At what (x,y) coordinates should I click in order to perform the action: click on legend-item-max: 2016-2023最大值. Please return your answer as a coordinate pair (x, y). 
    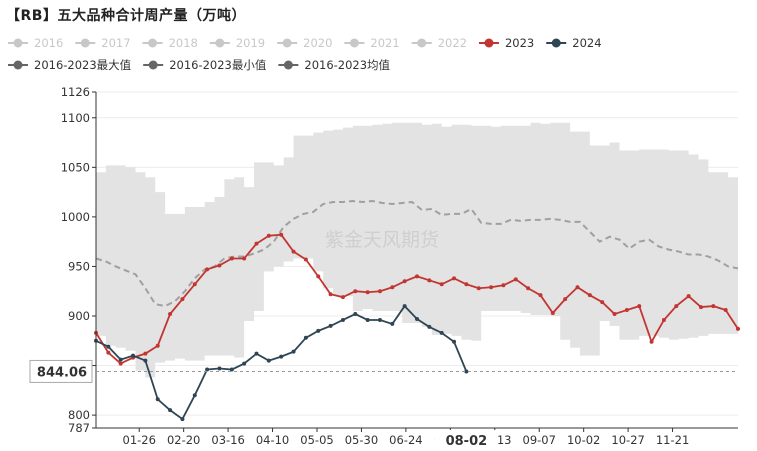
    Looking at the image, I should click on (70, 65).